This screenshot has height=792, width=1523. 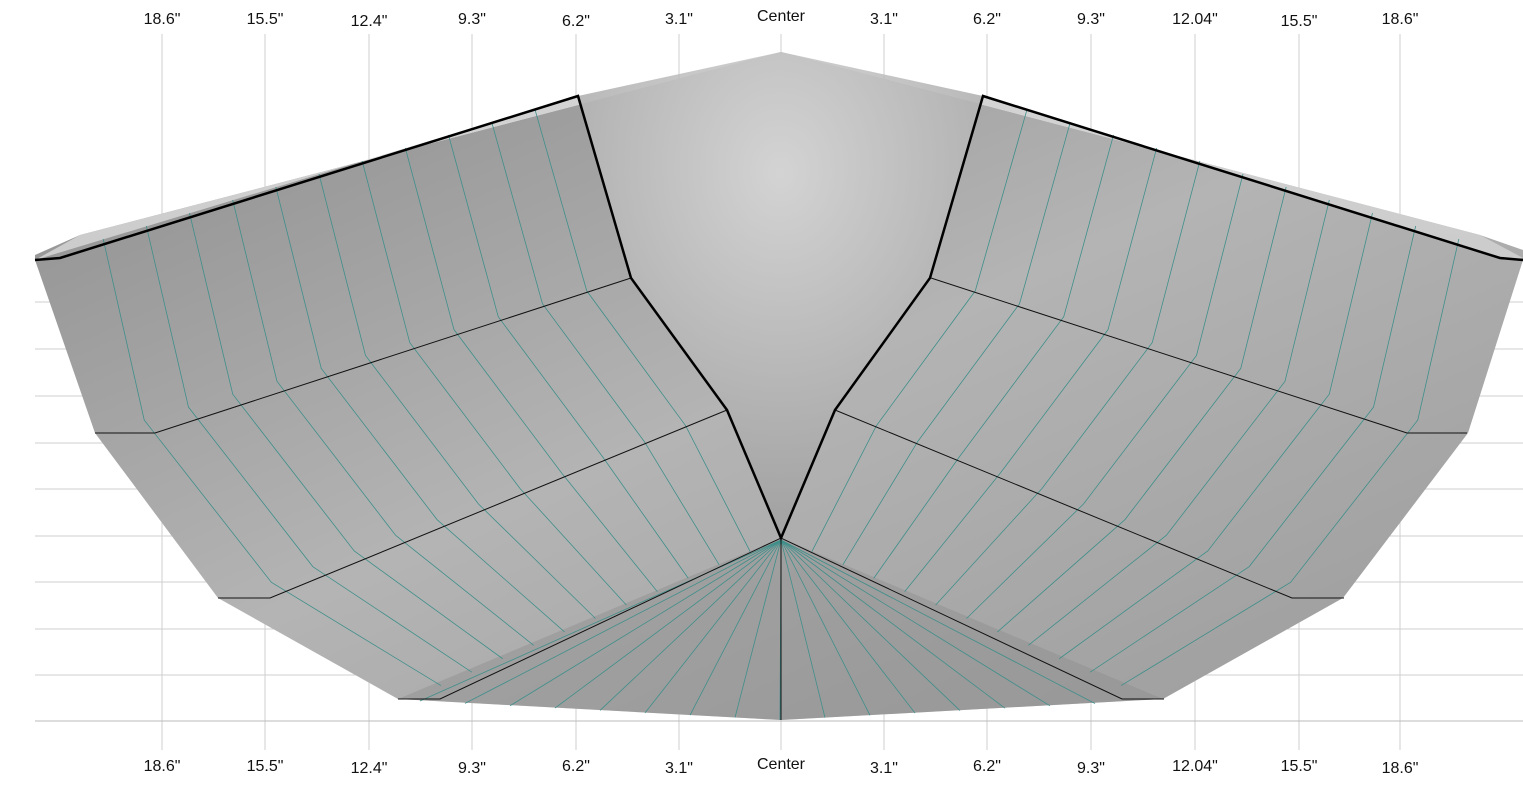 I want to click on bottom-station-label: 12.4", so click(x=369, y=768).